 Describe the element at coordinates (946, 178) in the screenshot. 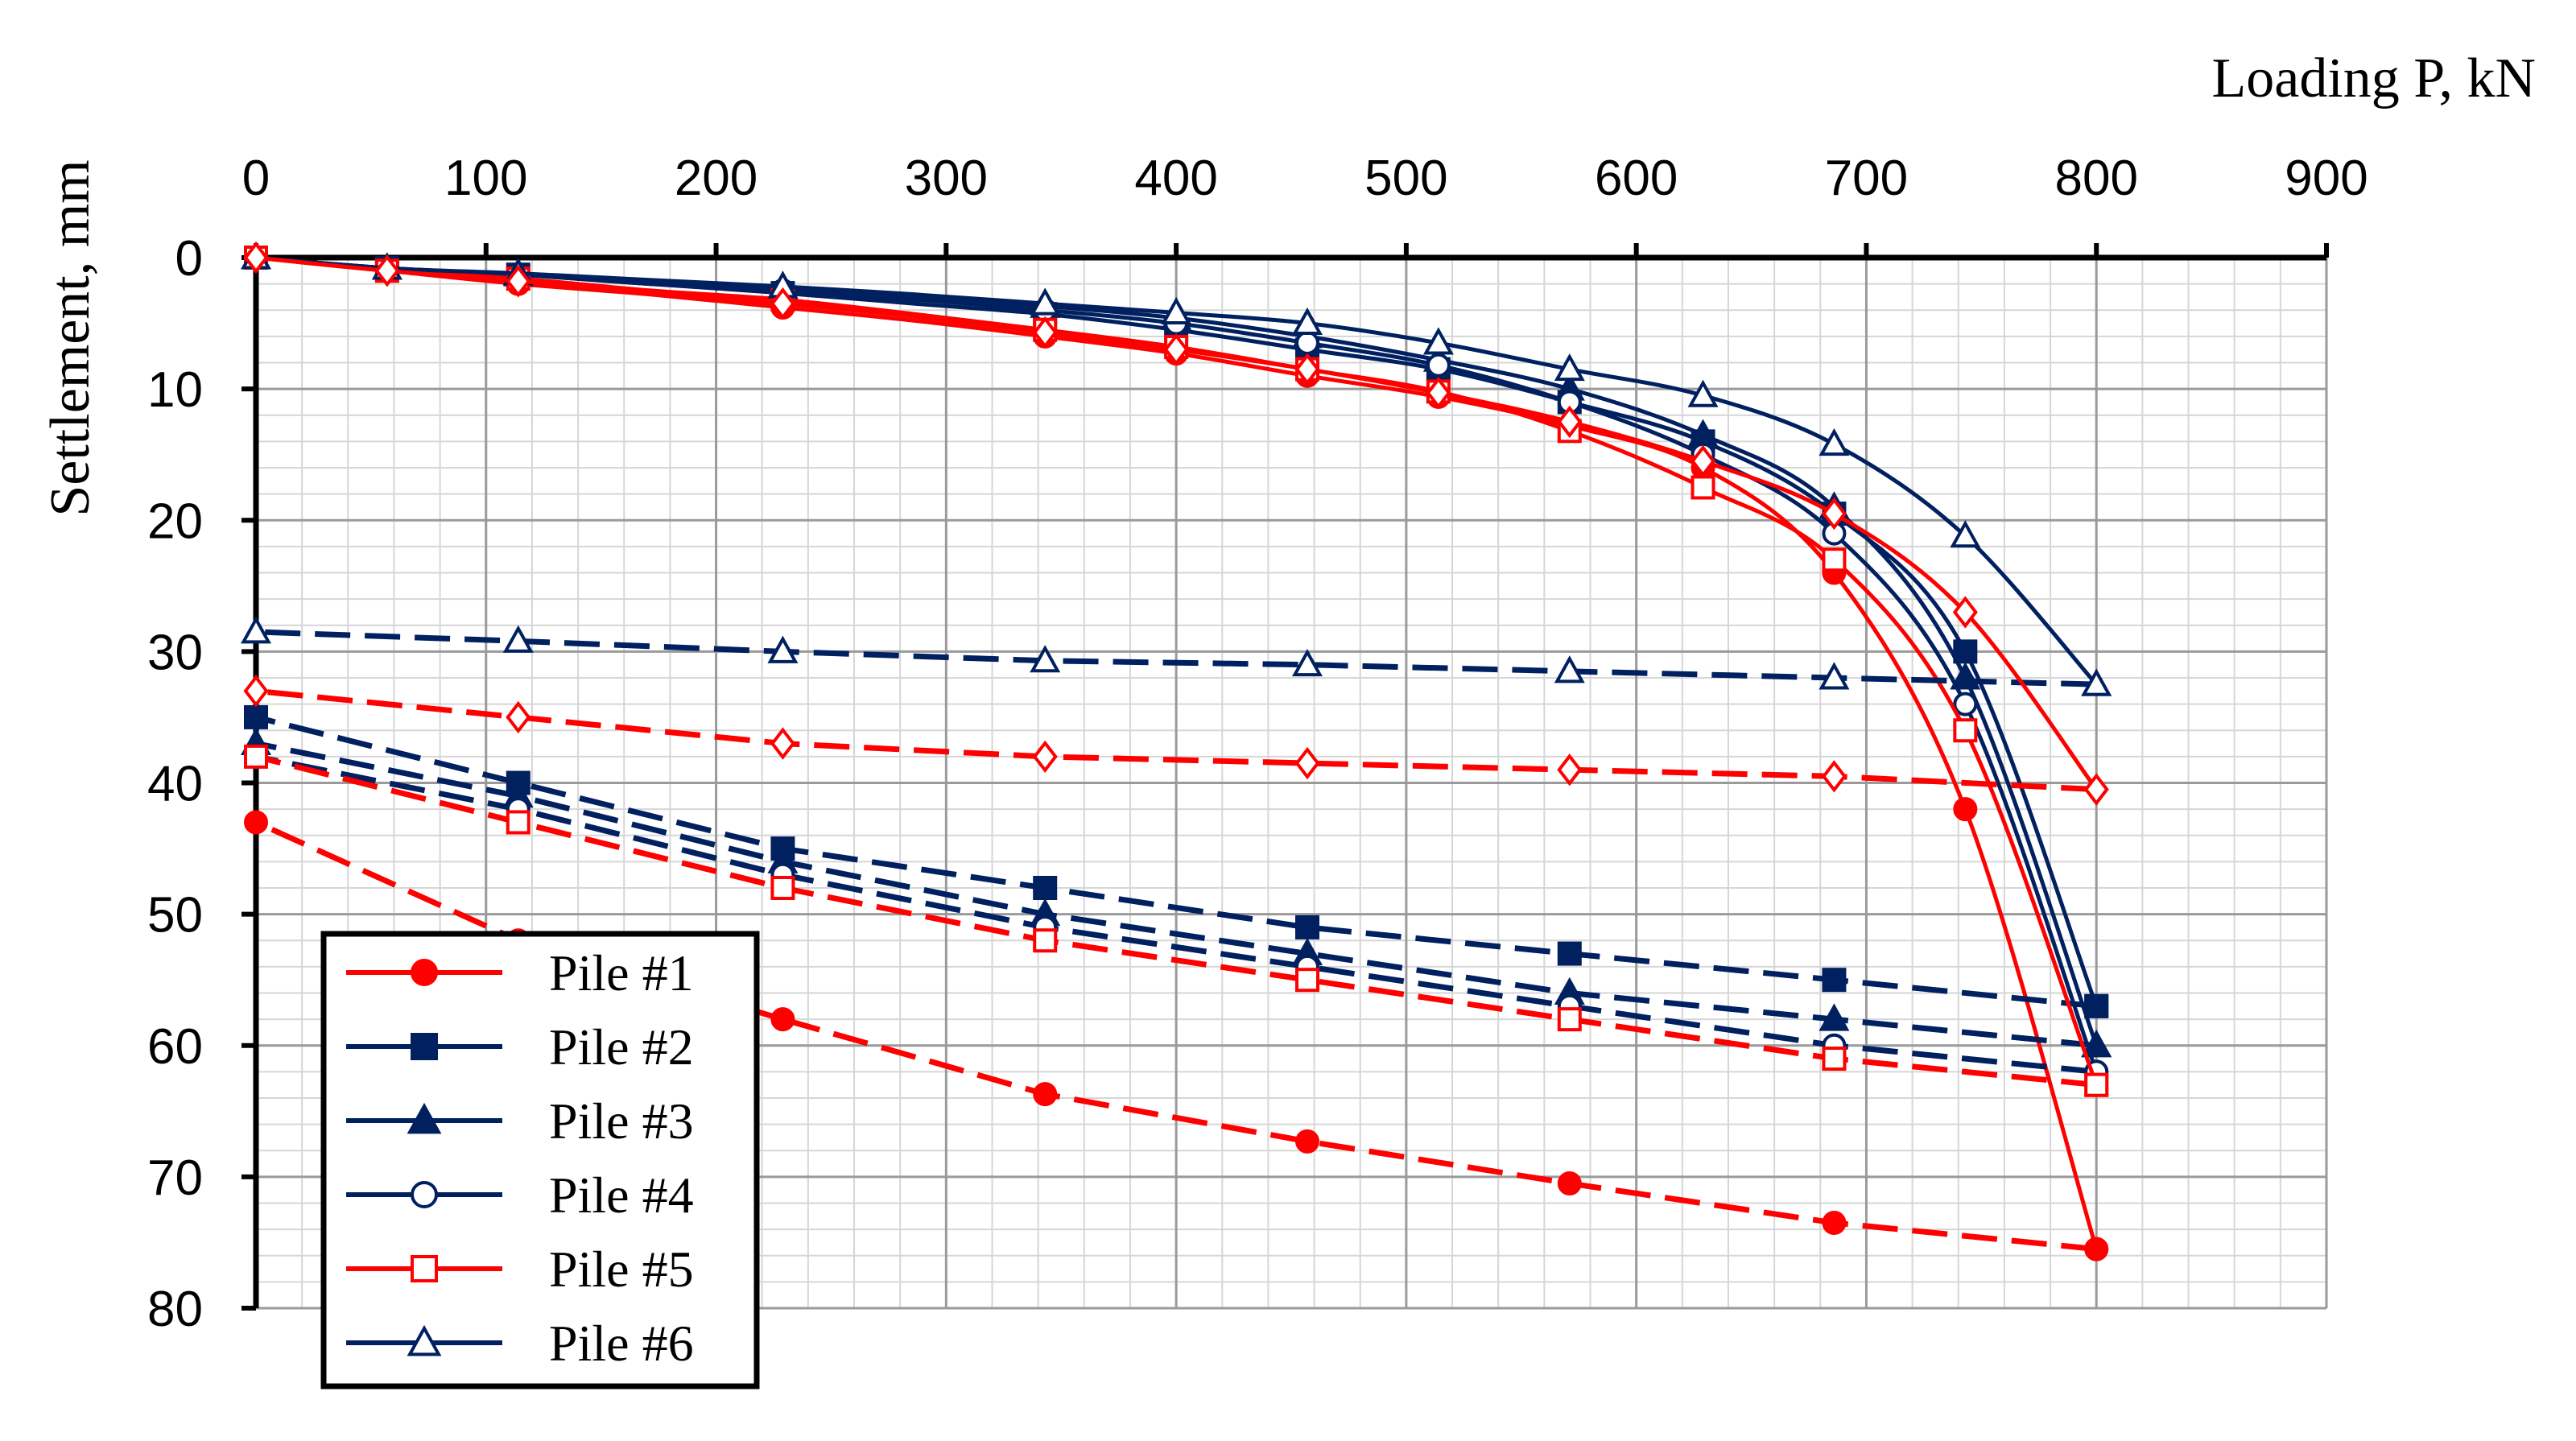

I see `x-tick-label: 300` at that location.